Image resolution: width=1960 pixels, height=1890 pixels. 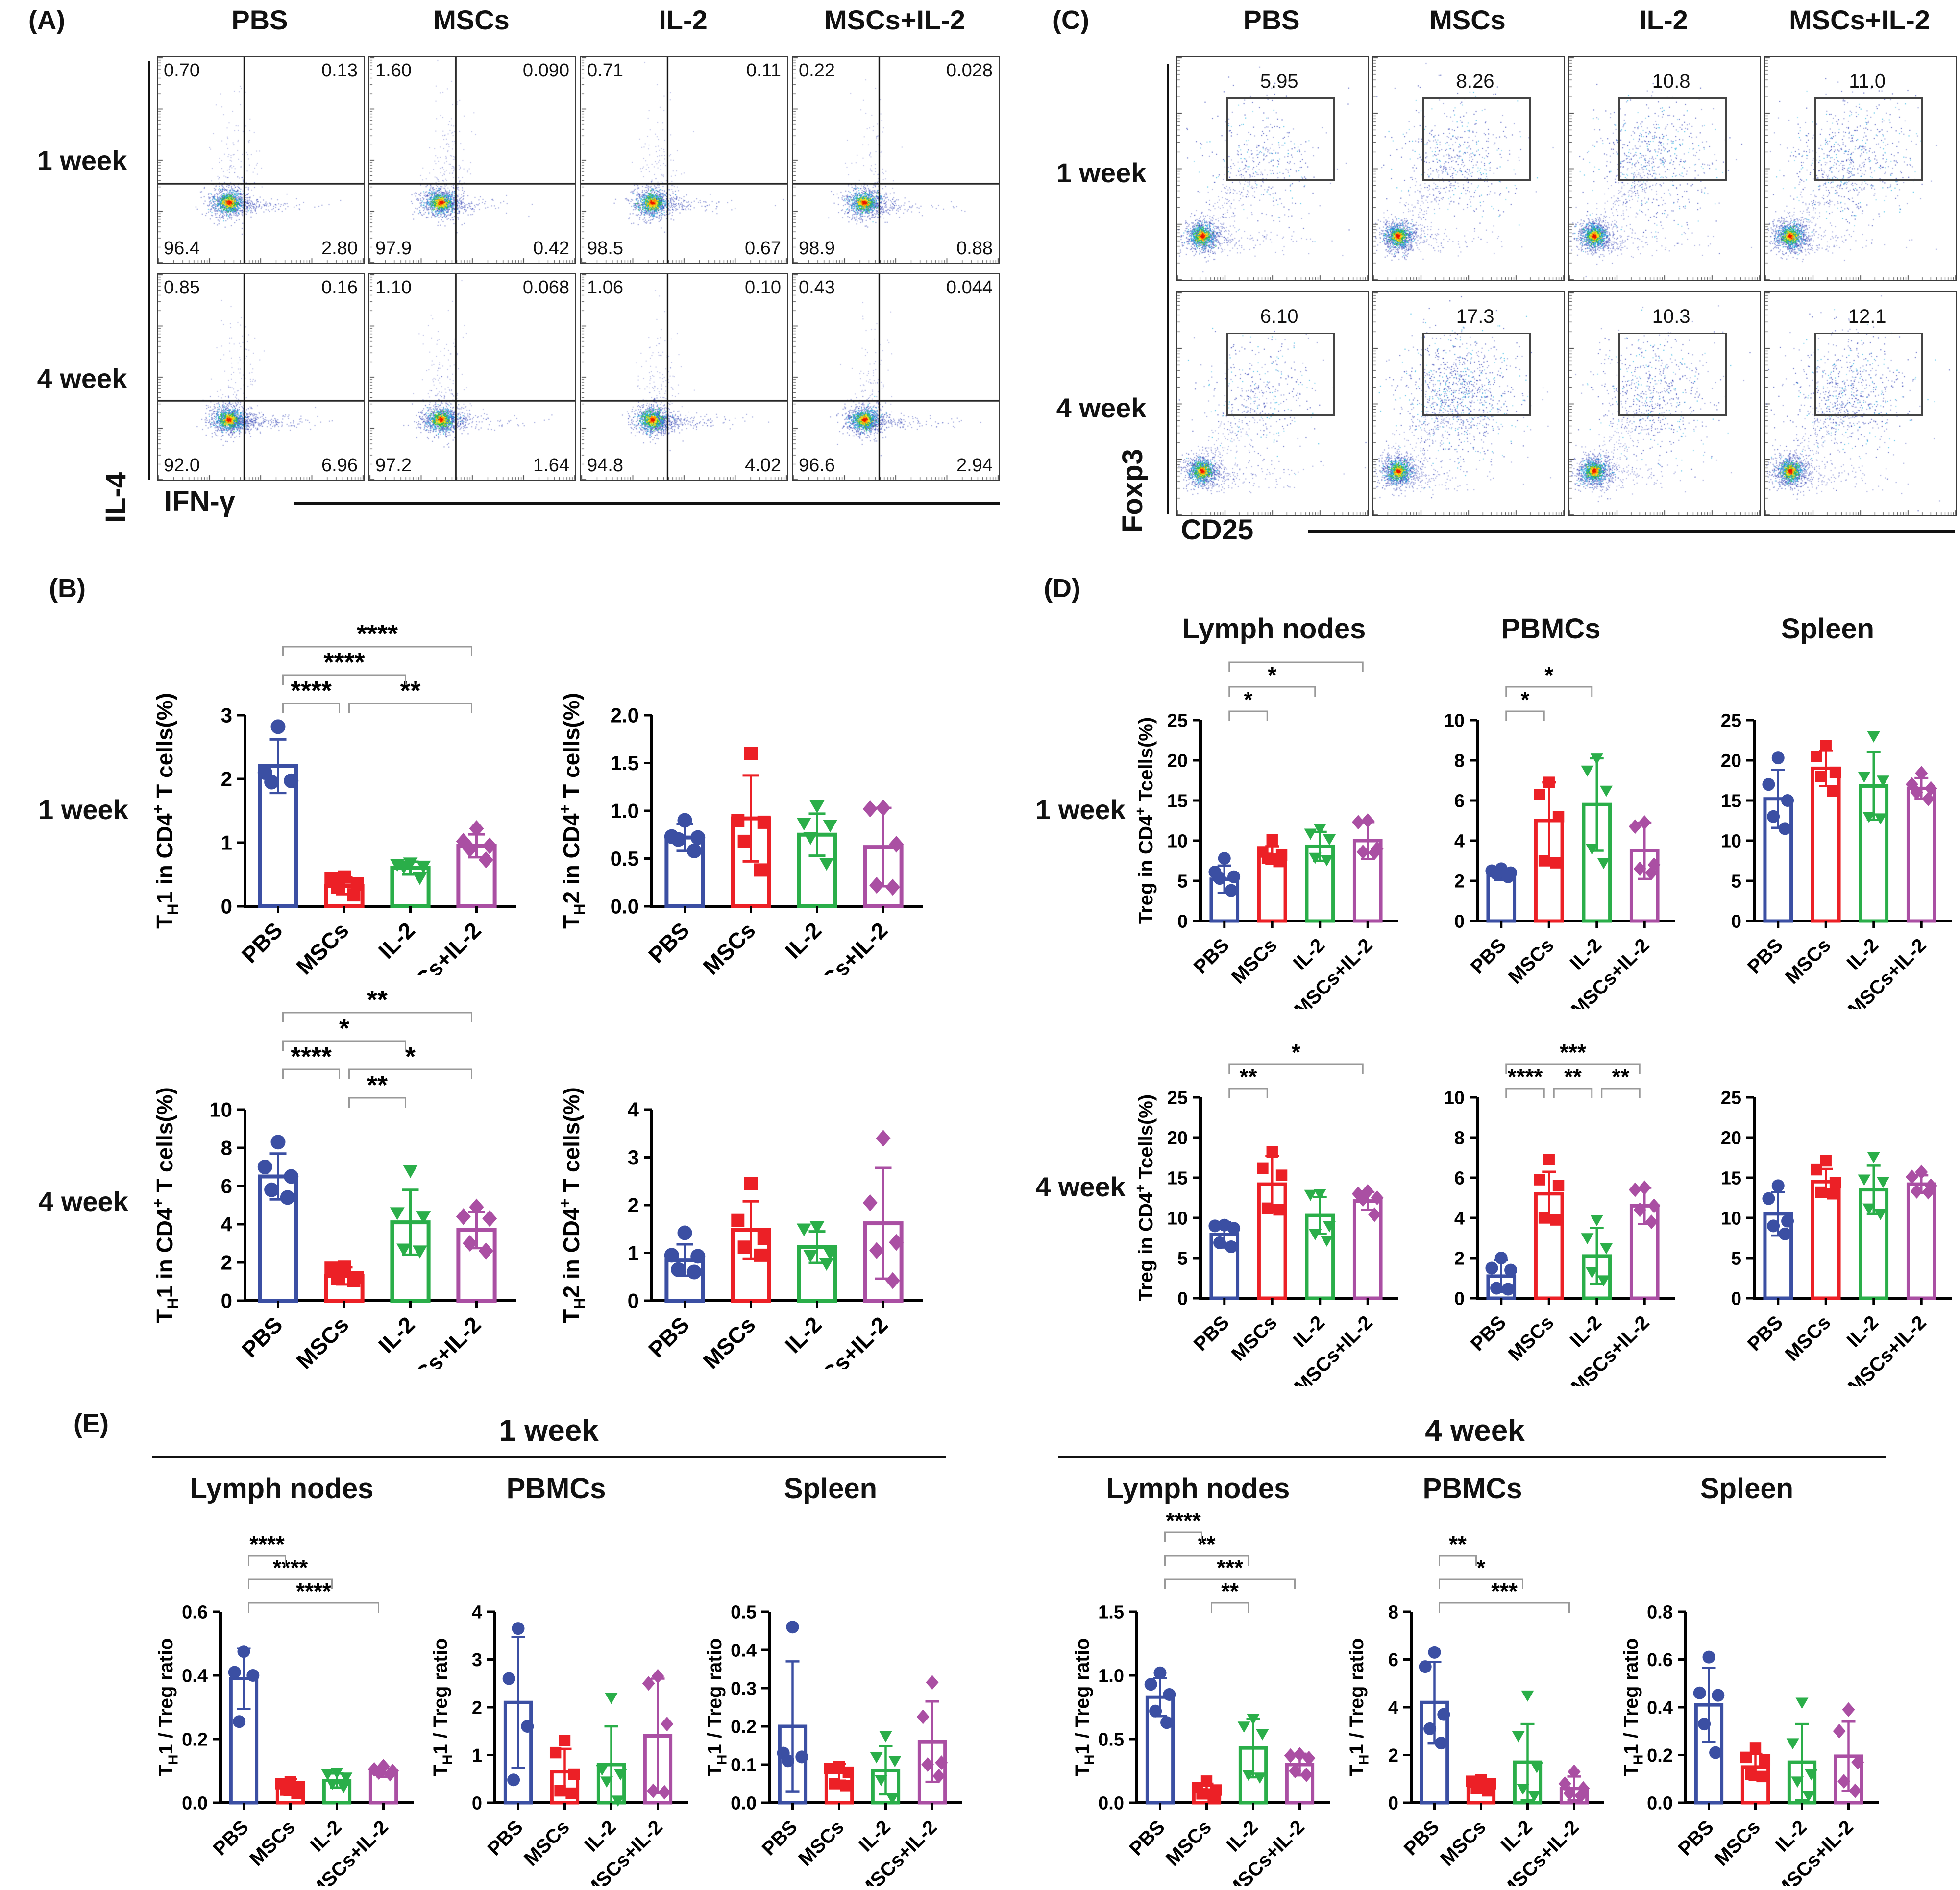 I want to click on cd25-axis-line, so click(x=1631, y=531).